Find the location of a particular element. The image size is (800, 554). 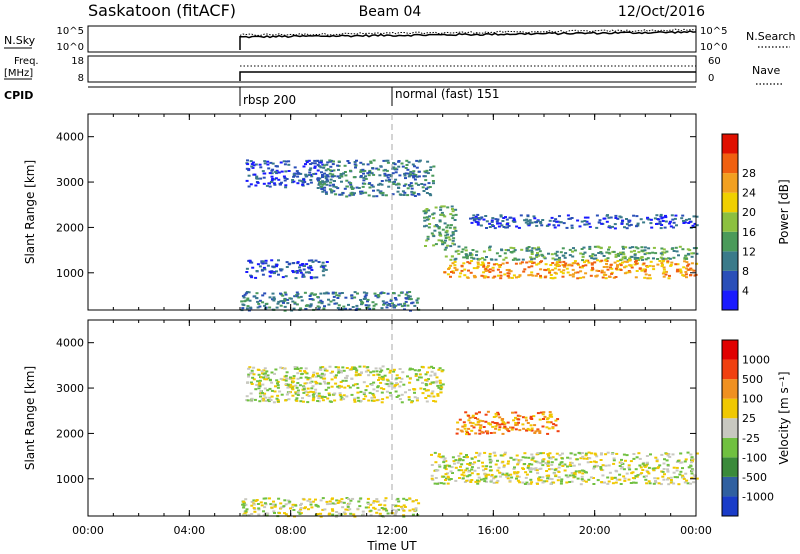

y-tick-label: 1000 is located at coordinates (70, 479).